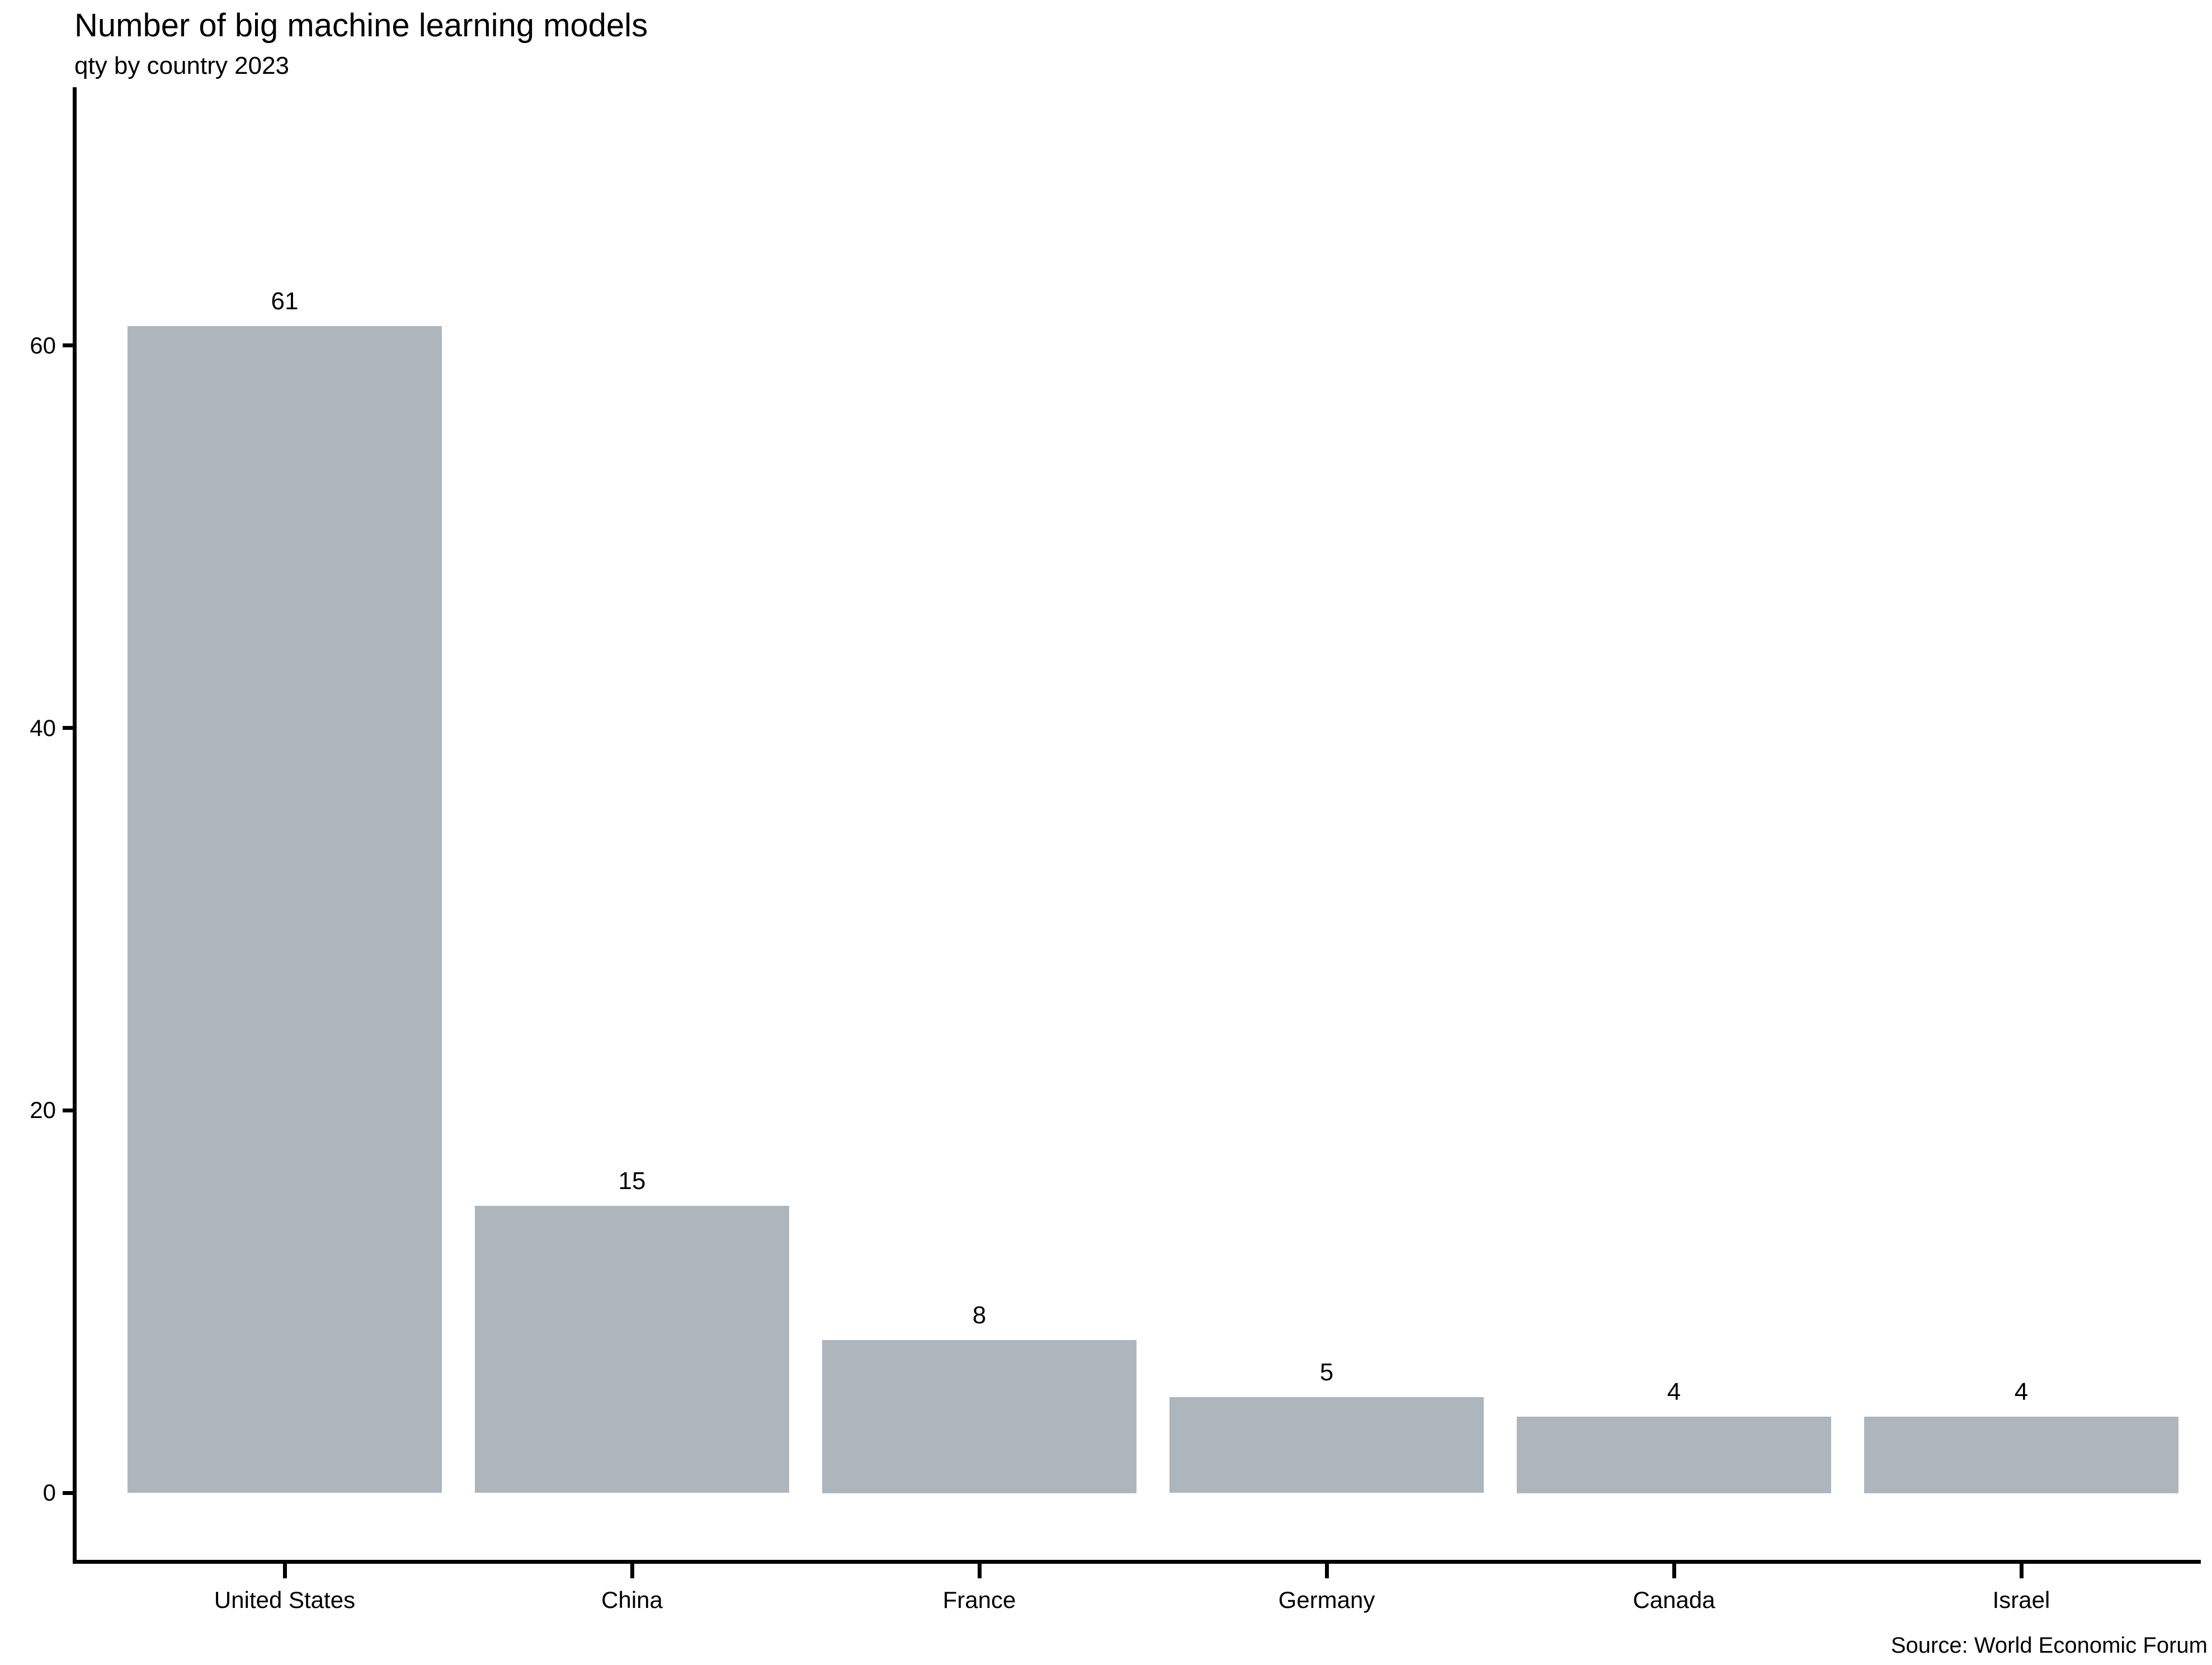 The height and width of the screenshot is (1665, 2212). Describe the element at coordinates (2049, 1646) in the screenshot. I see `source-caption: Source: World Economic Forum` at that location.